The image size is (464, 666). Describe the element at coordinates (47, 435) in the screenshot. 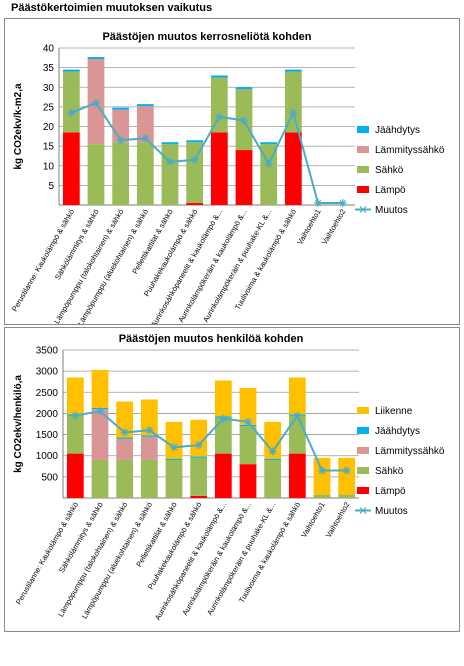

I see `person-chart-ytick-label: 1500` at that location.